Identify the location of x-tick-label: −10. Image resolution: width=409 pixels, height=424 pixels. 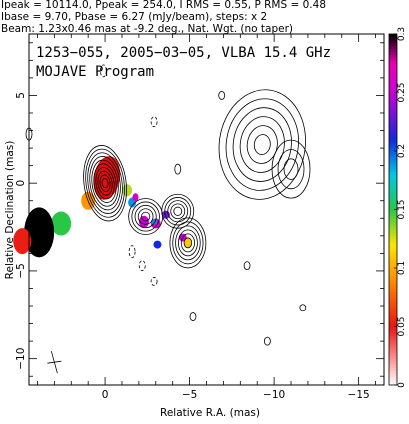
(274, 395).